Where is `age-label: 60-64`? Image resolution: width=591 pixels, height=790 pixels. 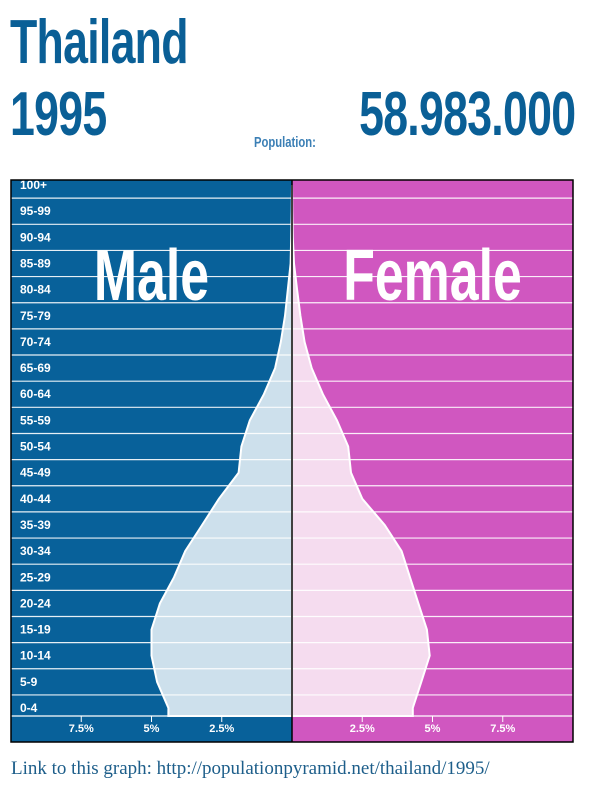 age-label: 60-64 is located at coordinates (35, 394).